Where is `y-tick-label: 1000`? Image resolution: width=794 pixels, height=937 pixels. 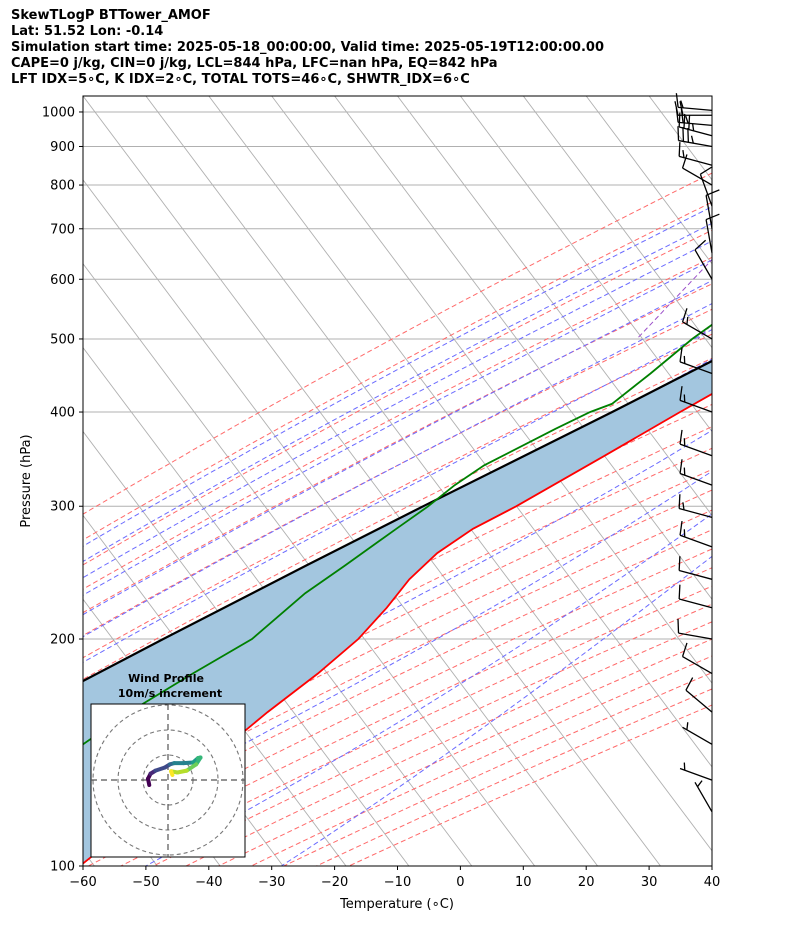 y-tick-label: 1000 is located at coordinates (58, 112).